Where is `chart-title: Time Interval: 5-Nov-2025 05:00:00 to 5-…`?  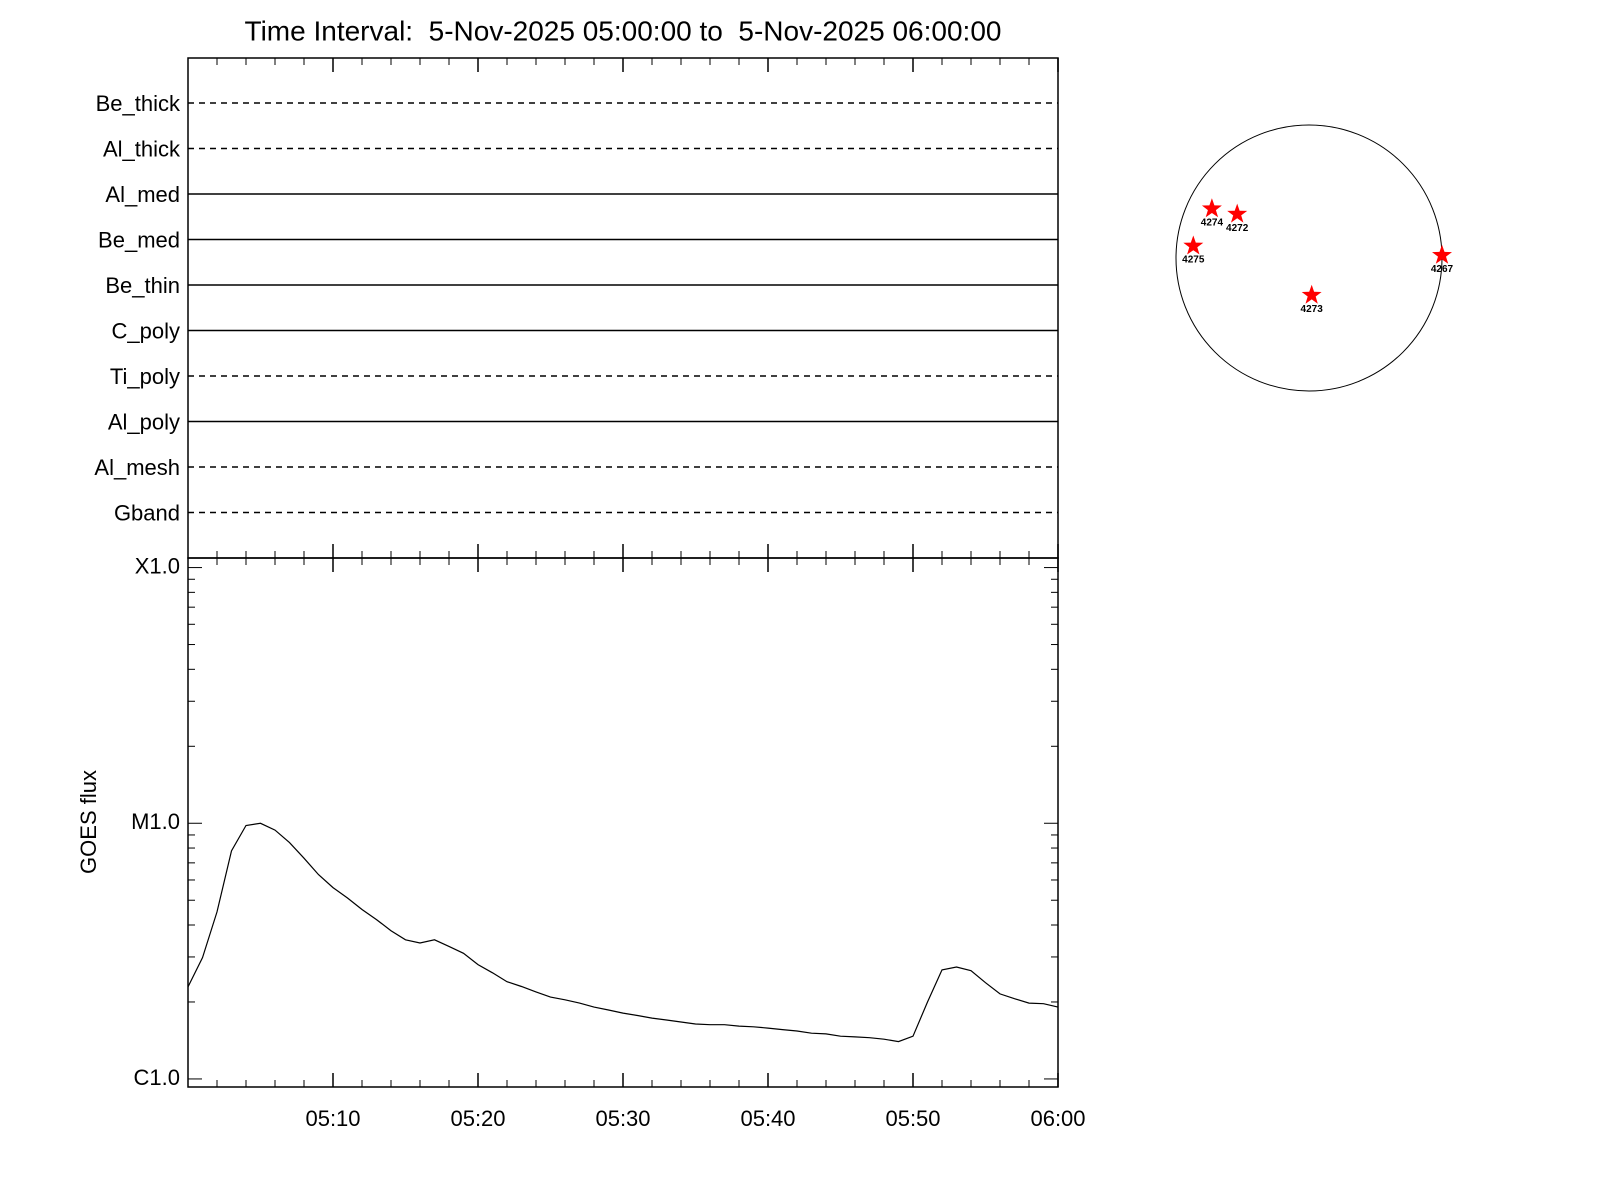
chart-title: Time Interval: 5-Nov-2025 05:00:00 to 5-… is located at coordinates (623, 30).